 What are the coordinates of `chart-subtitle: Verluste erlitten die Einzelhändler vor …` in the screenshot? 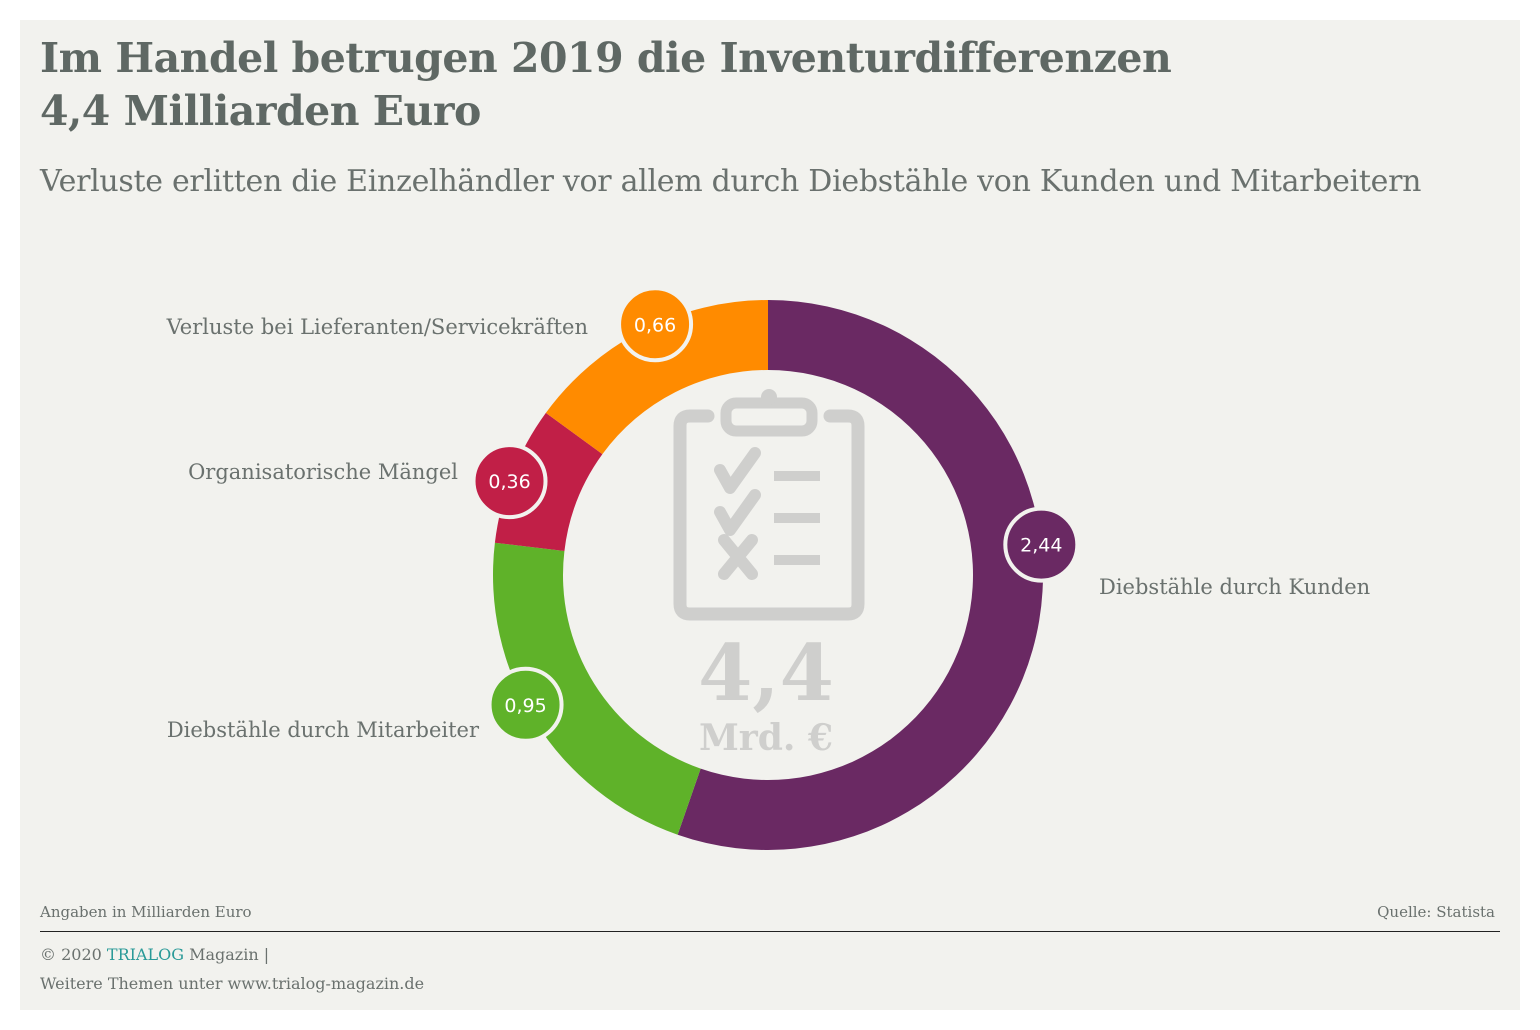 It's located at (731, 181).